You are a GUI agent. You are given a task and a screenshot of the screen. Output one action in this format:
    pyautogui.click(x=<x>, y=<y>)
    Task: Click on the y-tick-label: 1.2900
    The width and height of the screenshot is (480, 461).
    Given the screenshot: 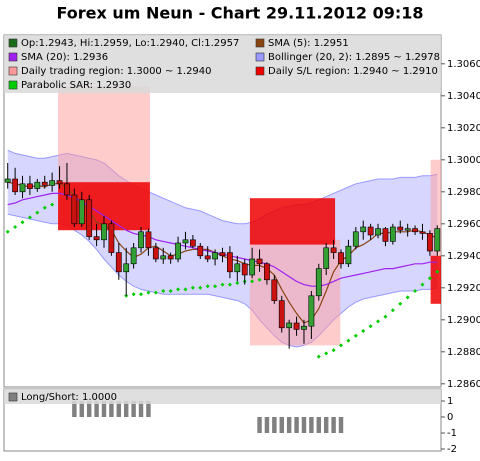 What is the action you would take?
    pyautogui.click(x=463, y=320)
    